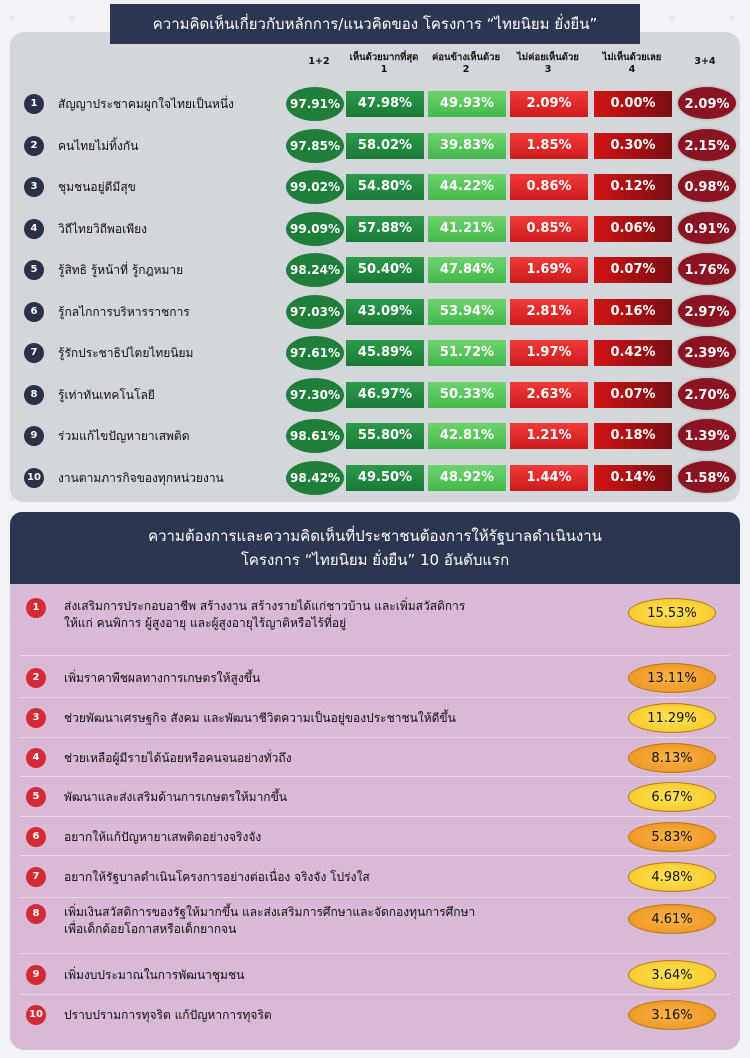 This screenshot has height=1058, width=750. I want to click on item-percent-pill: 11.29%, so click(672, 718).